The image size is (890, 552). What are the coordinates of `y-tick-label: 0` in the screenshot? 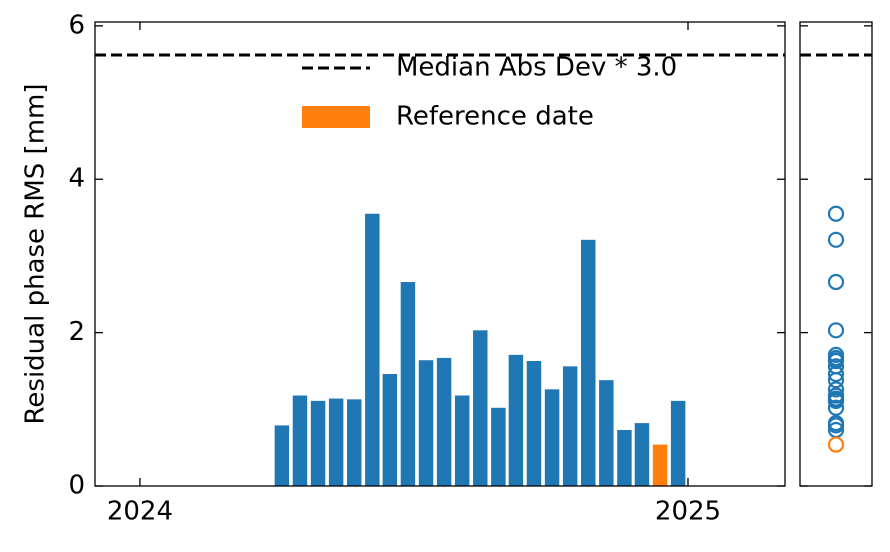 It's located at (76, 486).